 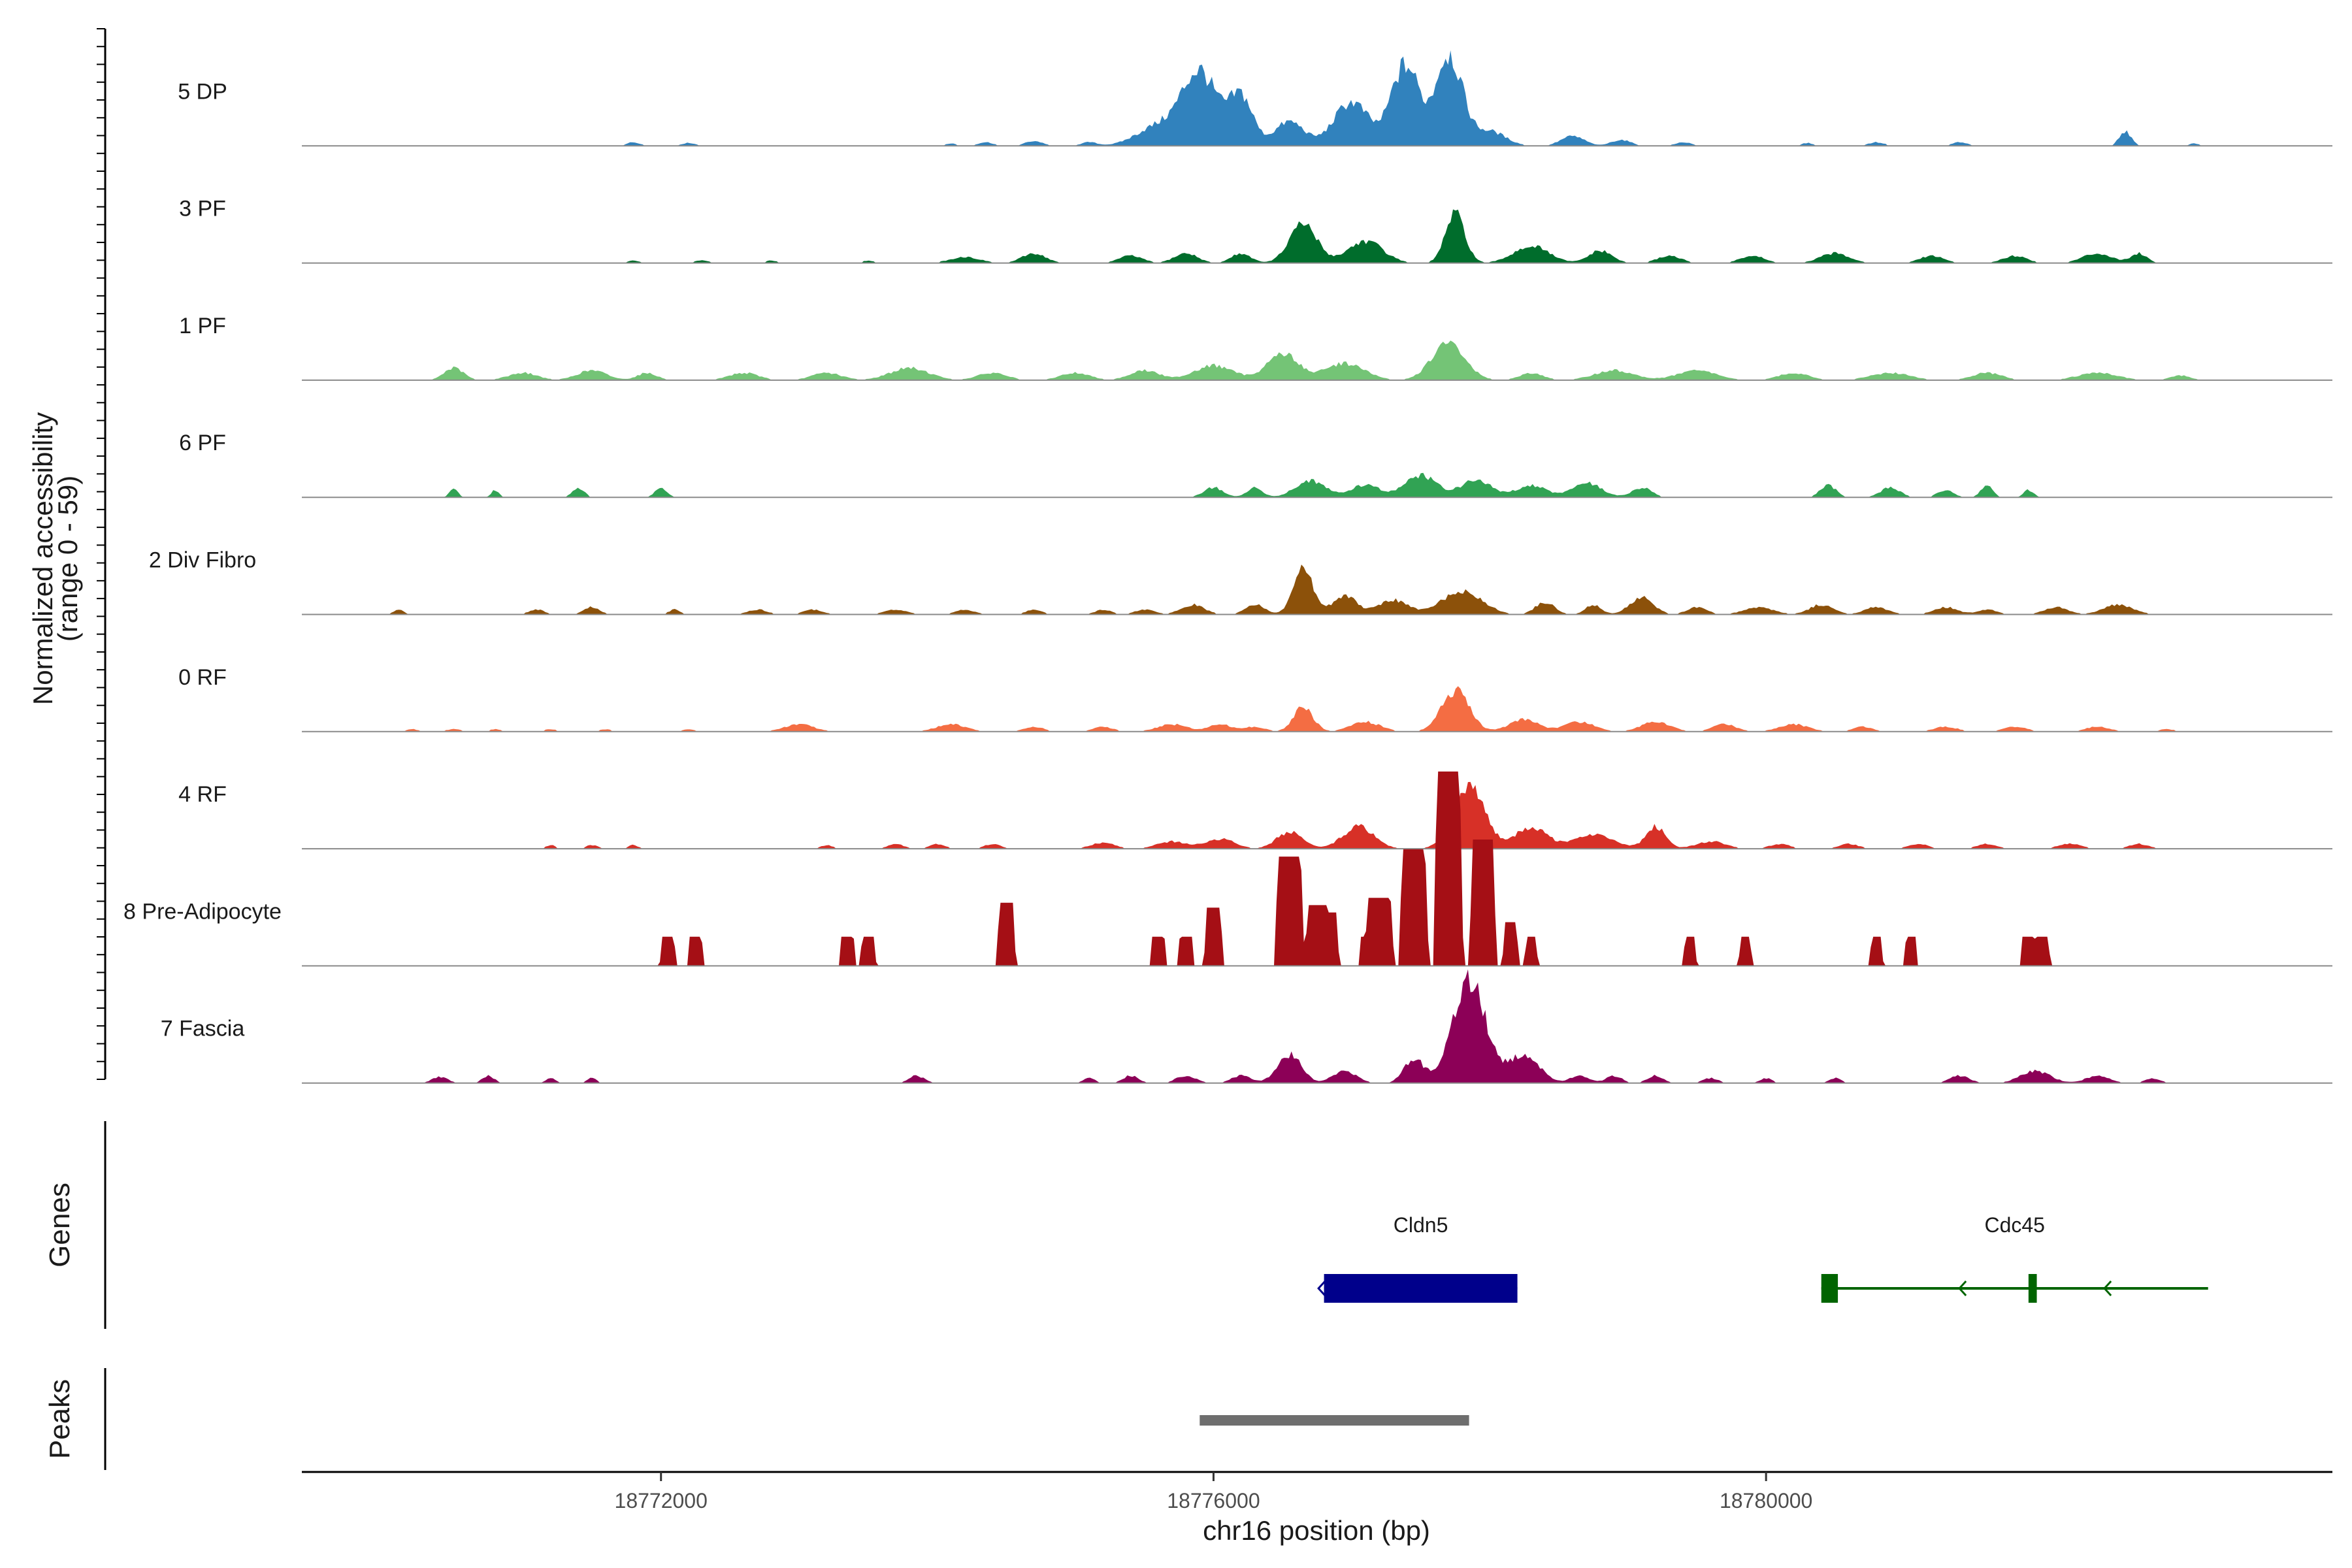 What do you see at coordinates (1421, 1225) in the screenshot?
I see `gene-label: Cldn5` at bounding box center [1421, 1225].